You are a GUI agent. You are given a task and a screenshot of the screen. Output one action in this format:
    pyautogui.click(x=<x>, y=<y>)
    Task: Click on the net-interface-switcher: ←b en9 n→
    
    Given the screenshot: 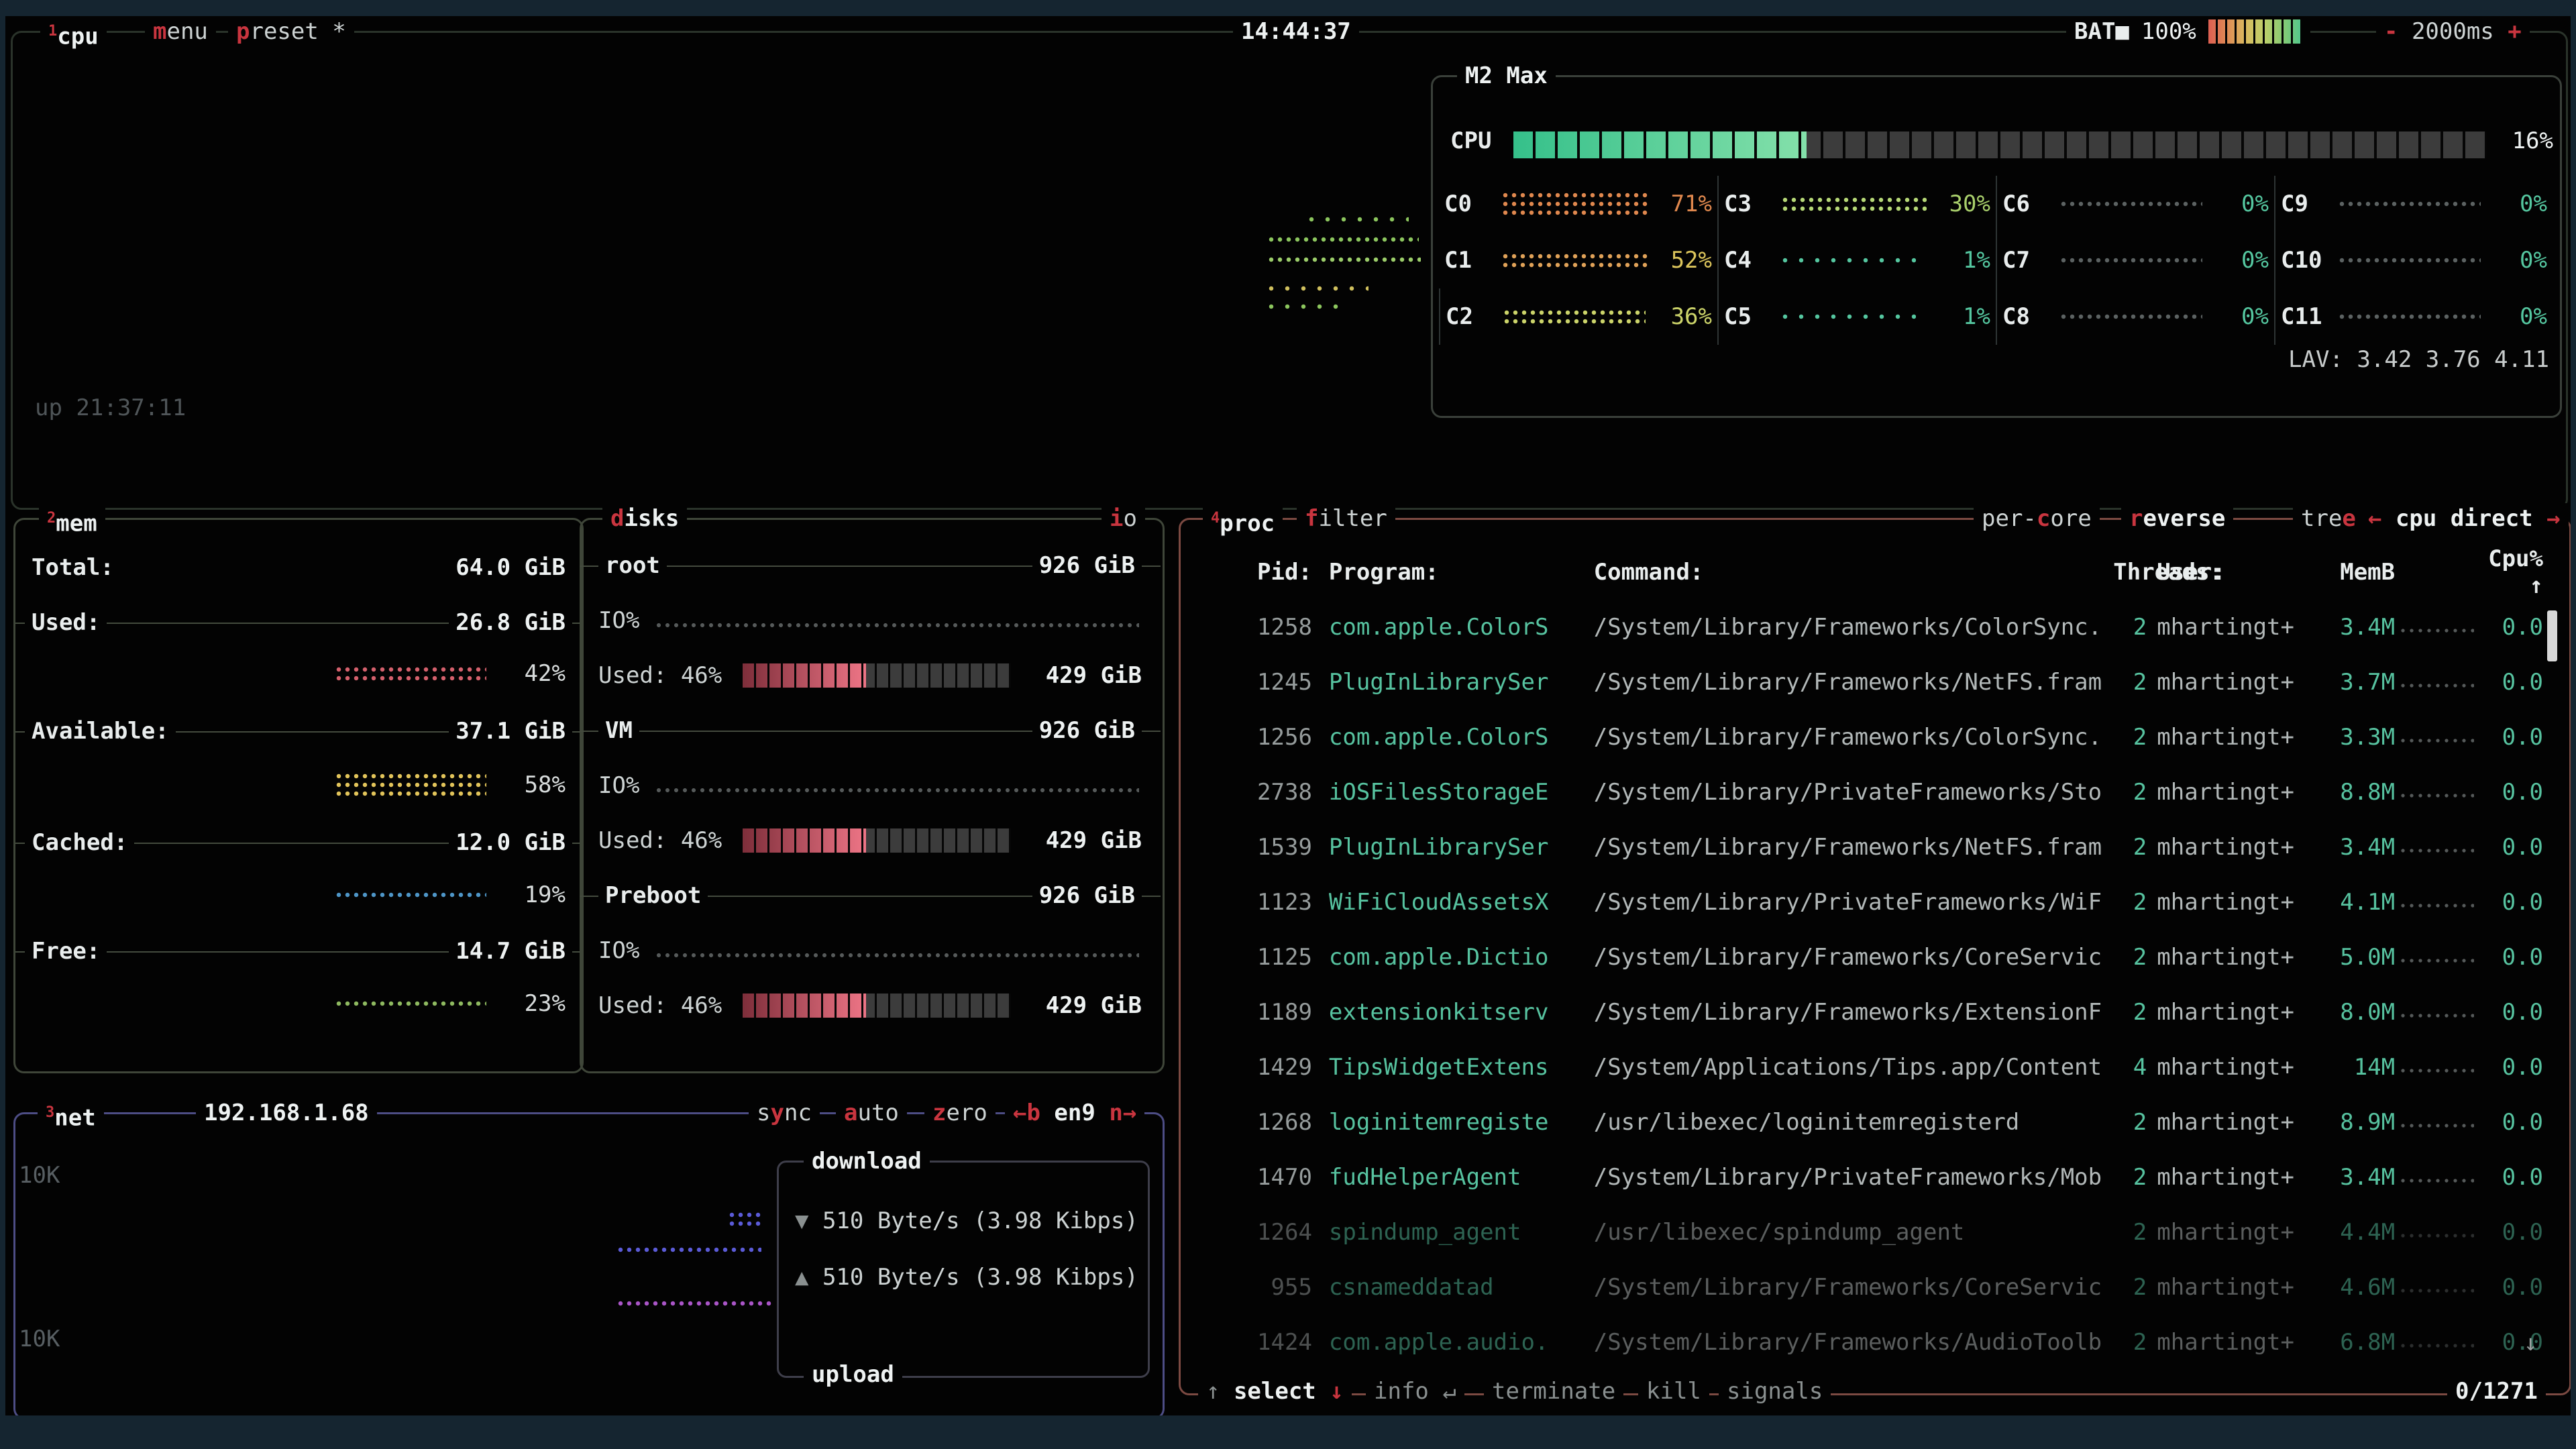 What is the action you would take?
    pyautogui.click(x=1075, y=1112)
    